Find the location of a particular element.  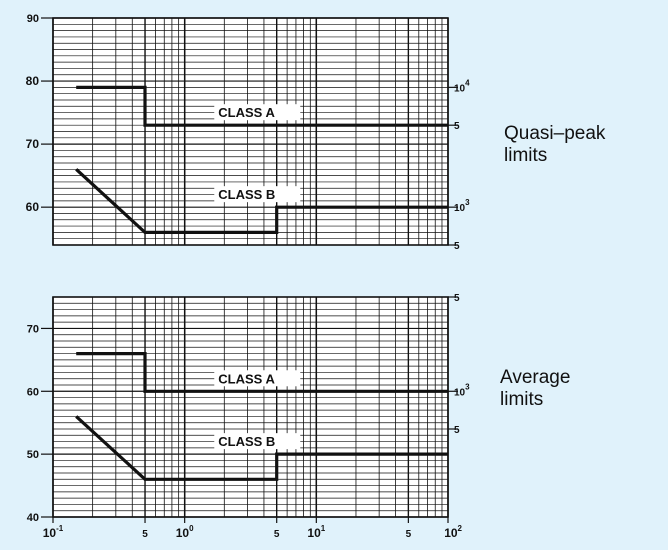

y-tick-label: 80 is located at coordinates (33, 81).